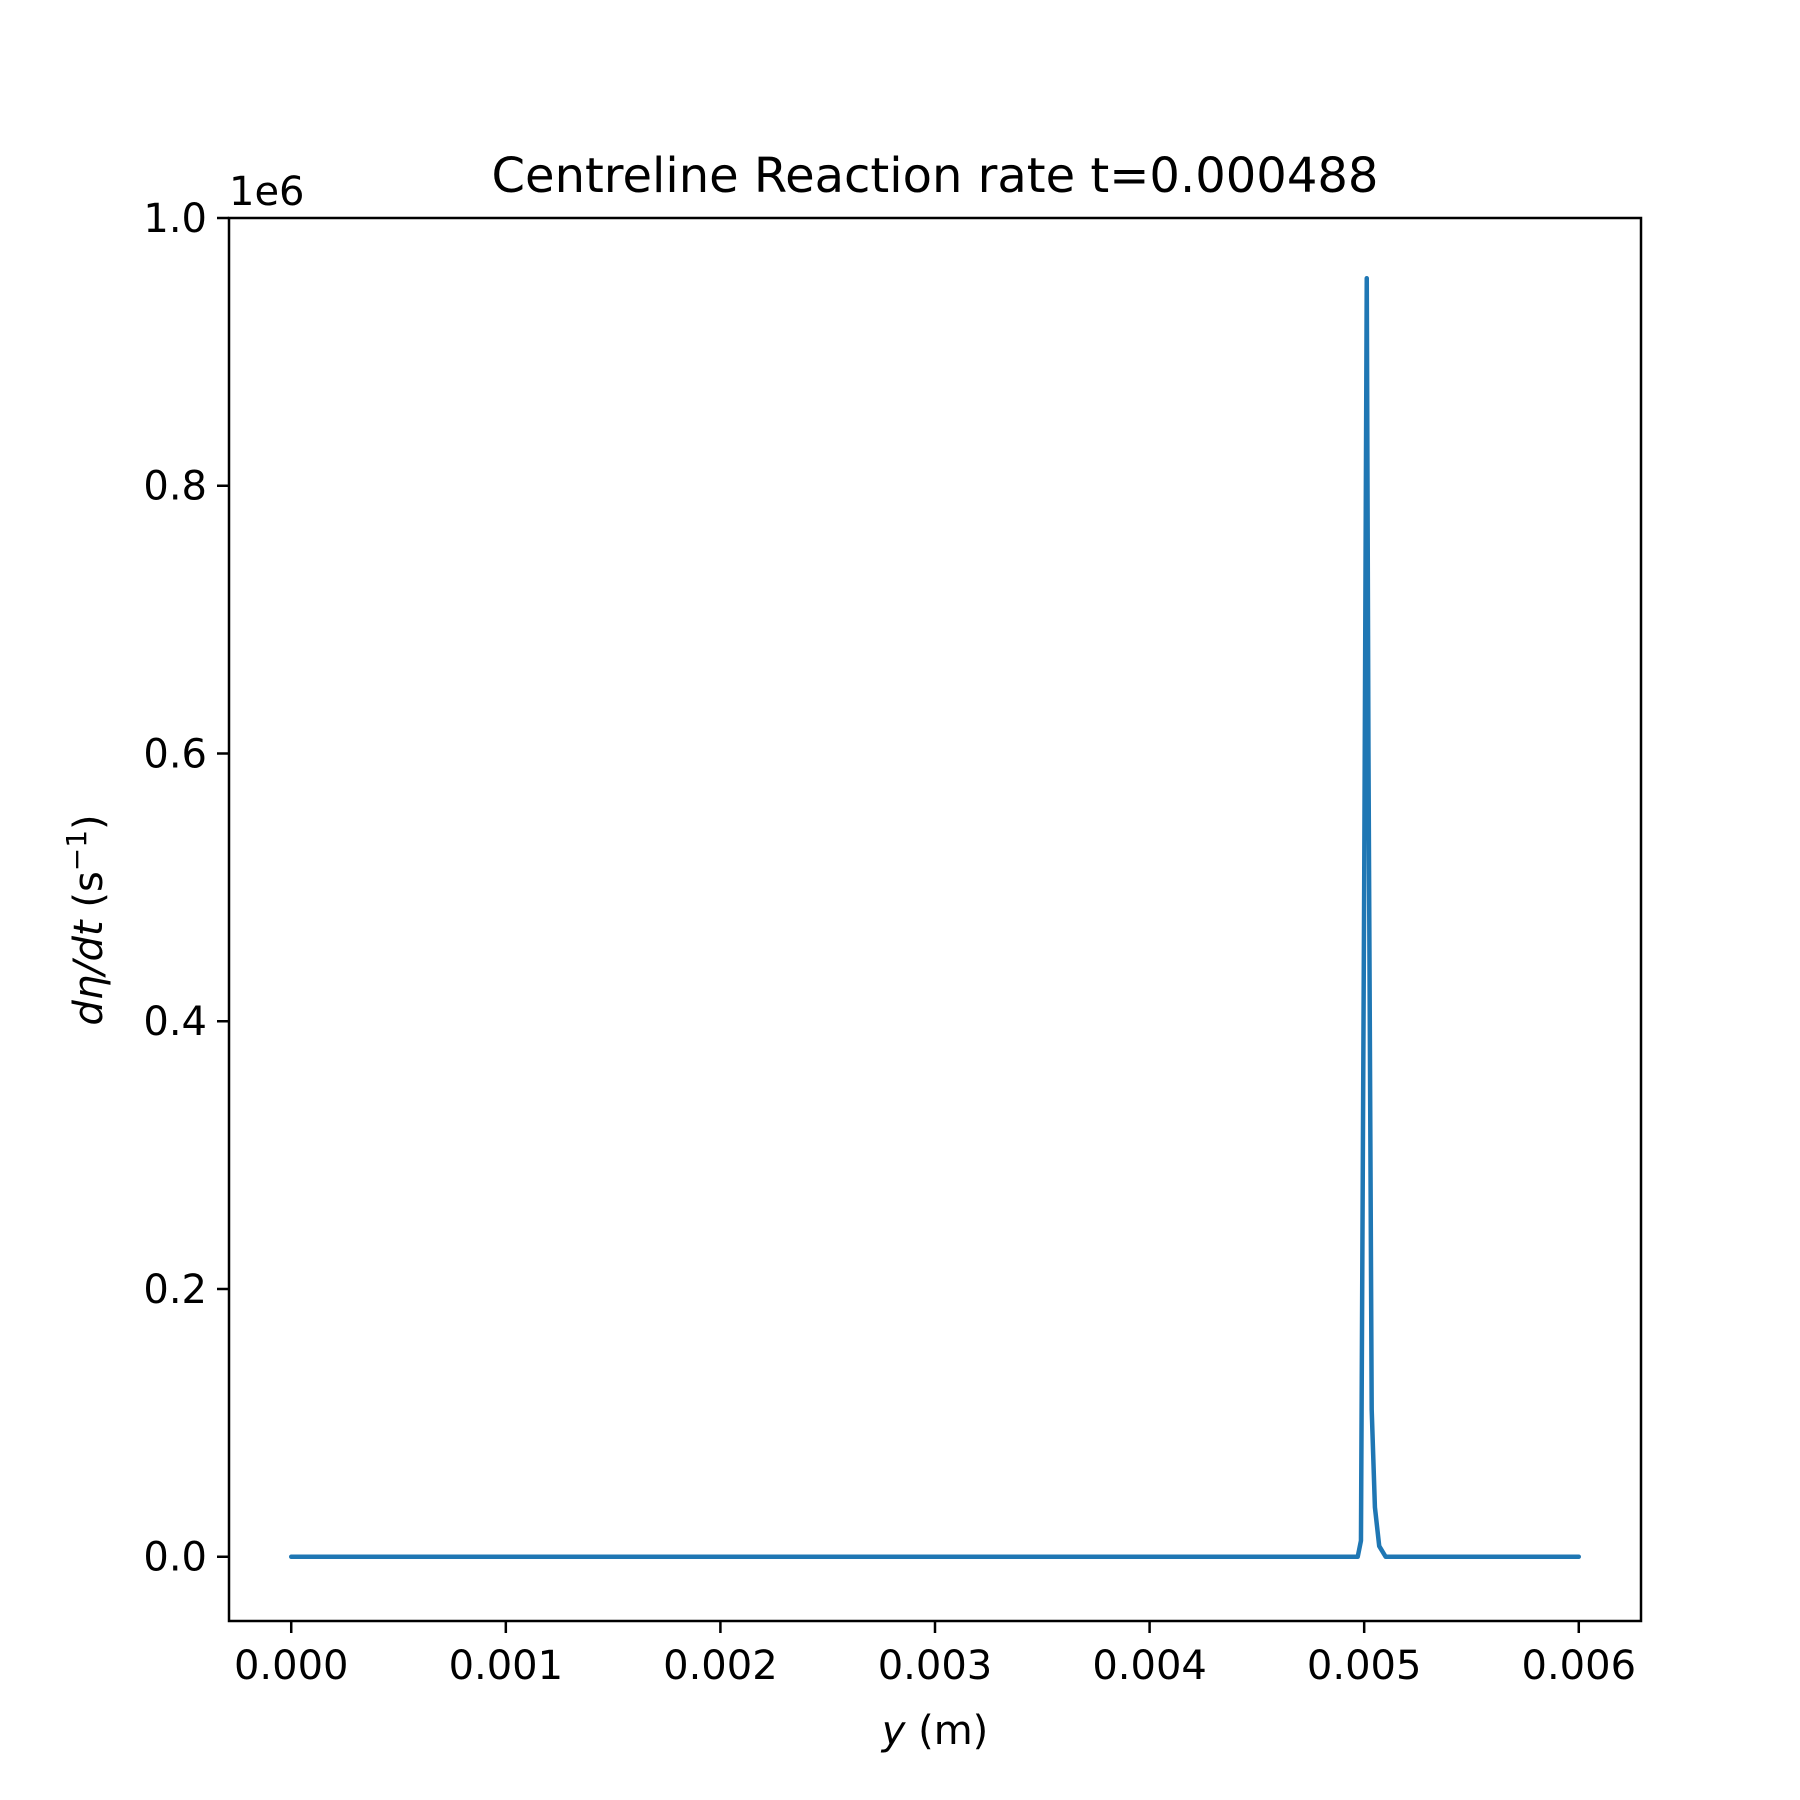 This screenshot has width=1800, height=1800. I want to click on x-tick-label: 0.002, so click(720, 1666).